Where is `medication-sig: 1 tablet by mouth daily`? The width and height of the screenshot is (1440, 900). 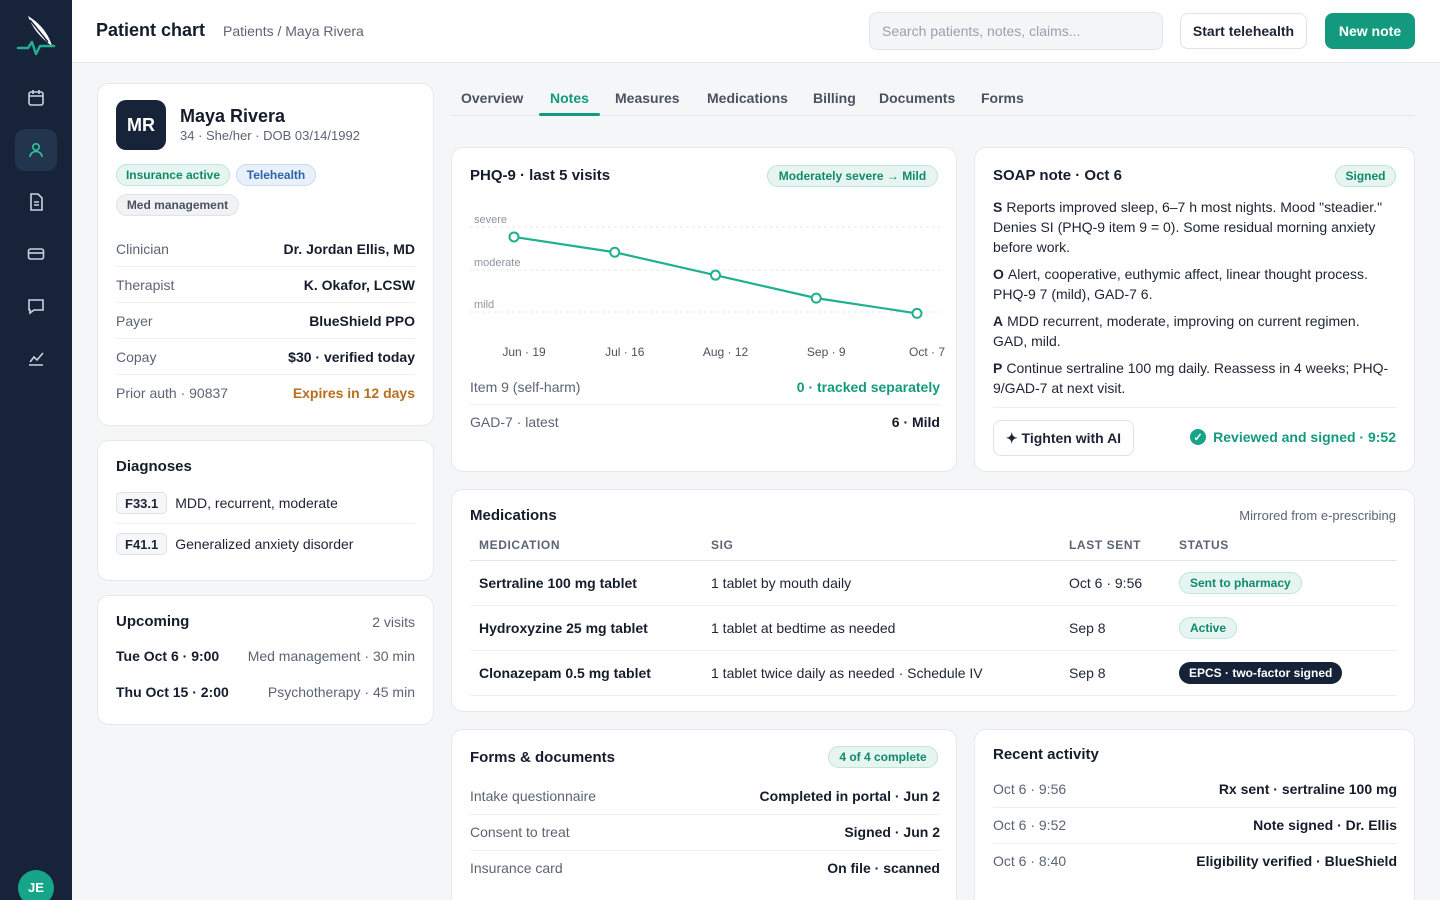 medication-sig: 1 tablet by mouth daily is located at coordinates (781, 583).